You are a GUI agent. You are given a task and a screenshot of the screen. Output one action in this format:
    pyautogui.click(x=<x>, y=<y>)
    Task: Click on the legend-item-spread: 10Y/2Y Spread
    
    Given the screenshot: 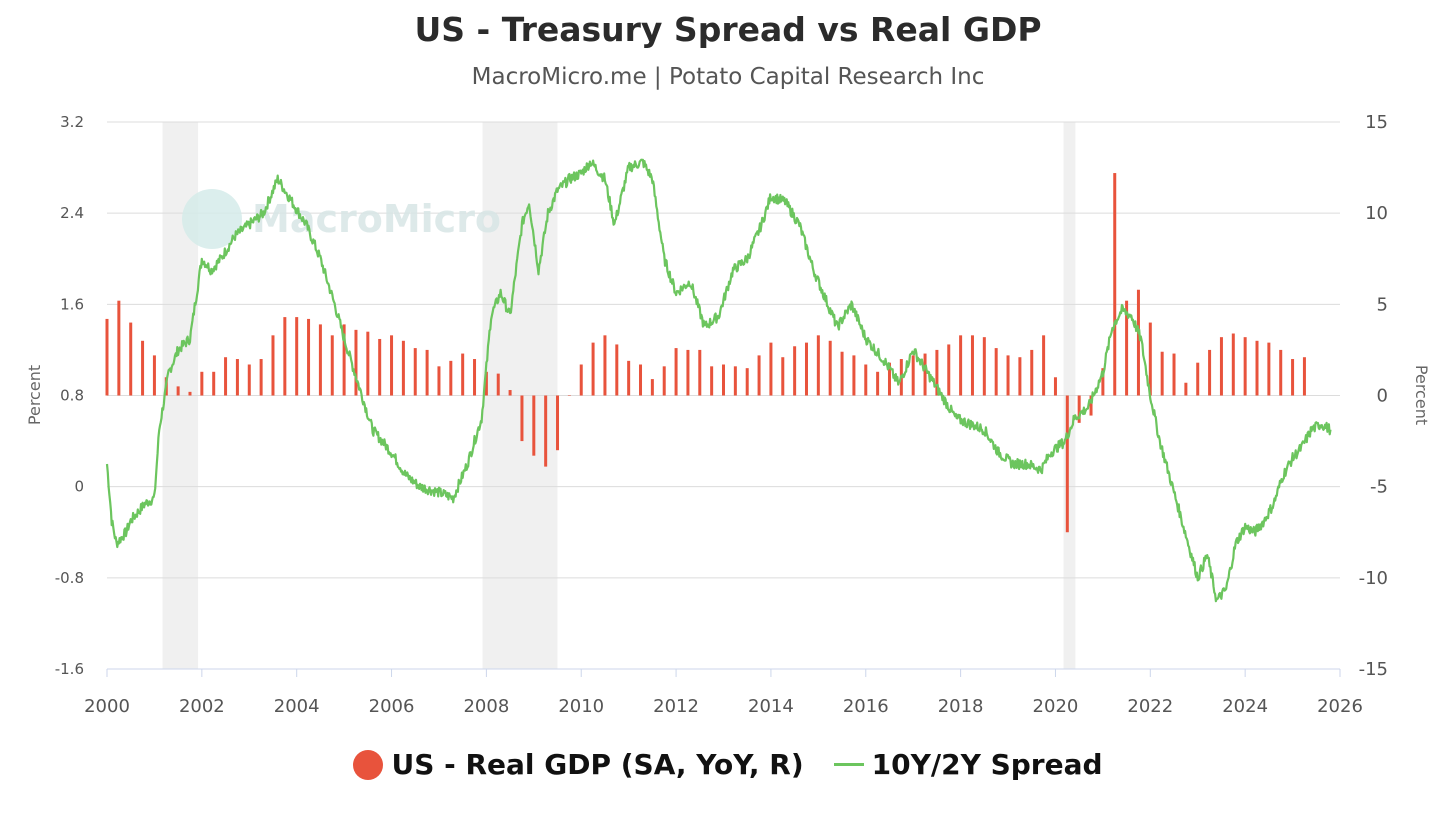 What is the action you would take?
    pyautogui.click(x=968, y=764)
    